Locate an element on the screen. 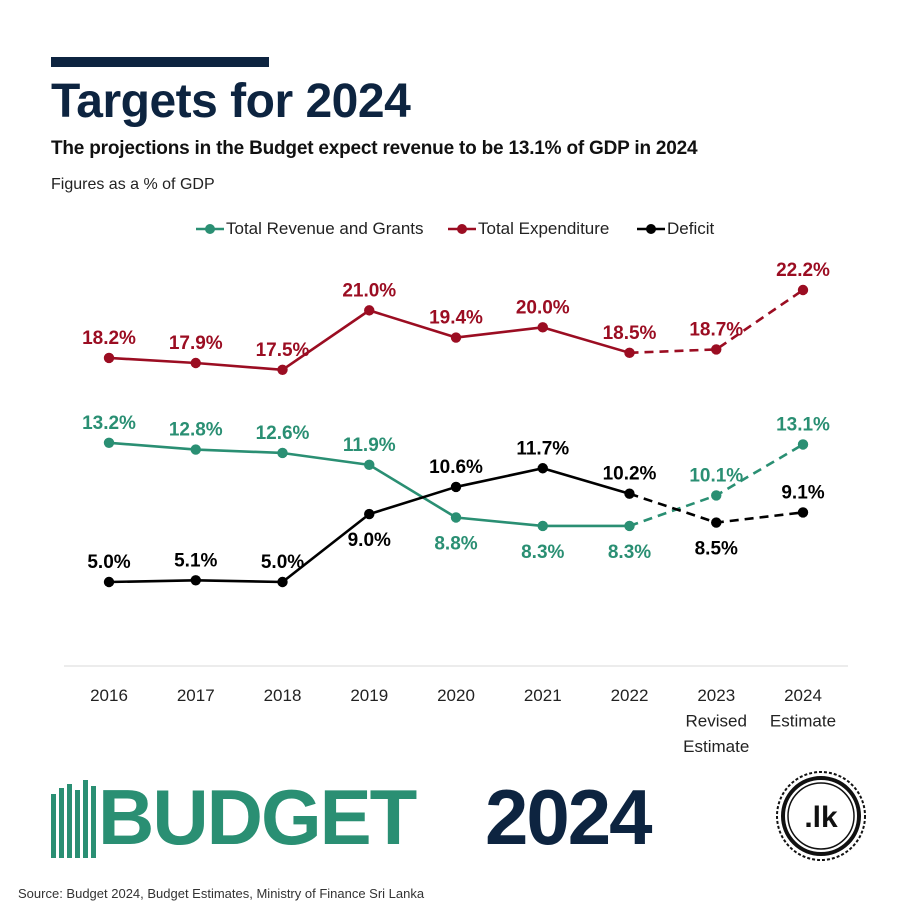 Image resolution: width=912 pixels, height=912 pixels. data-label-expenditure: 17.9% is located at coordinates (196, 343).